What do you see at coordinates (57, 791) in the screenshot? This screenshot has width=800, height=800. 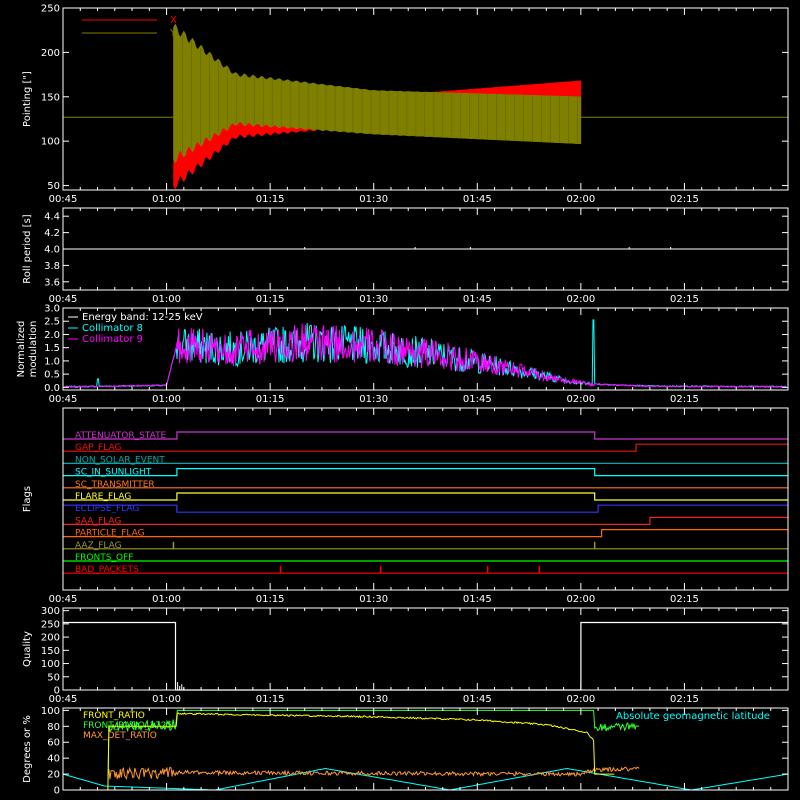 I see `y-tick-label: 0` at bounding box center [57, 791].